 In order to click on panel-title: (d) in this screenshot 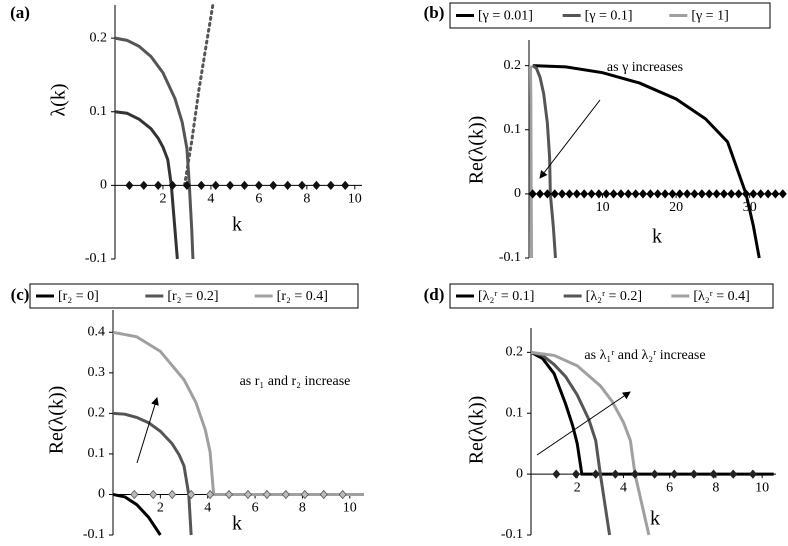, I will do `click(434, 294)`.